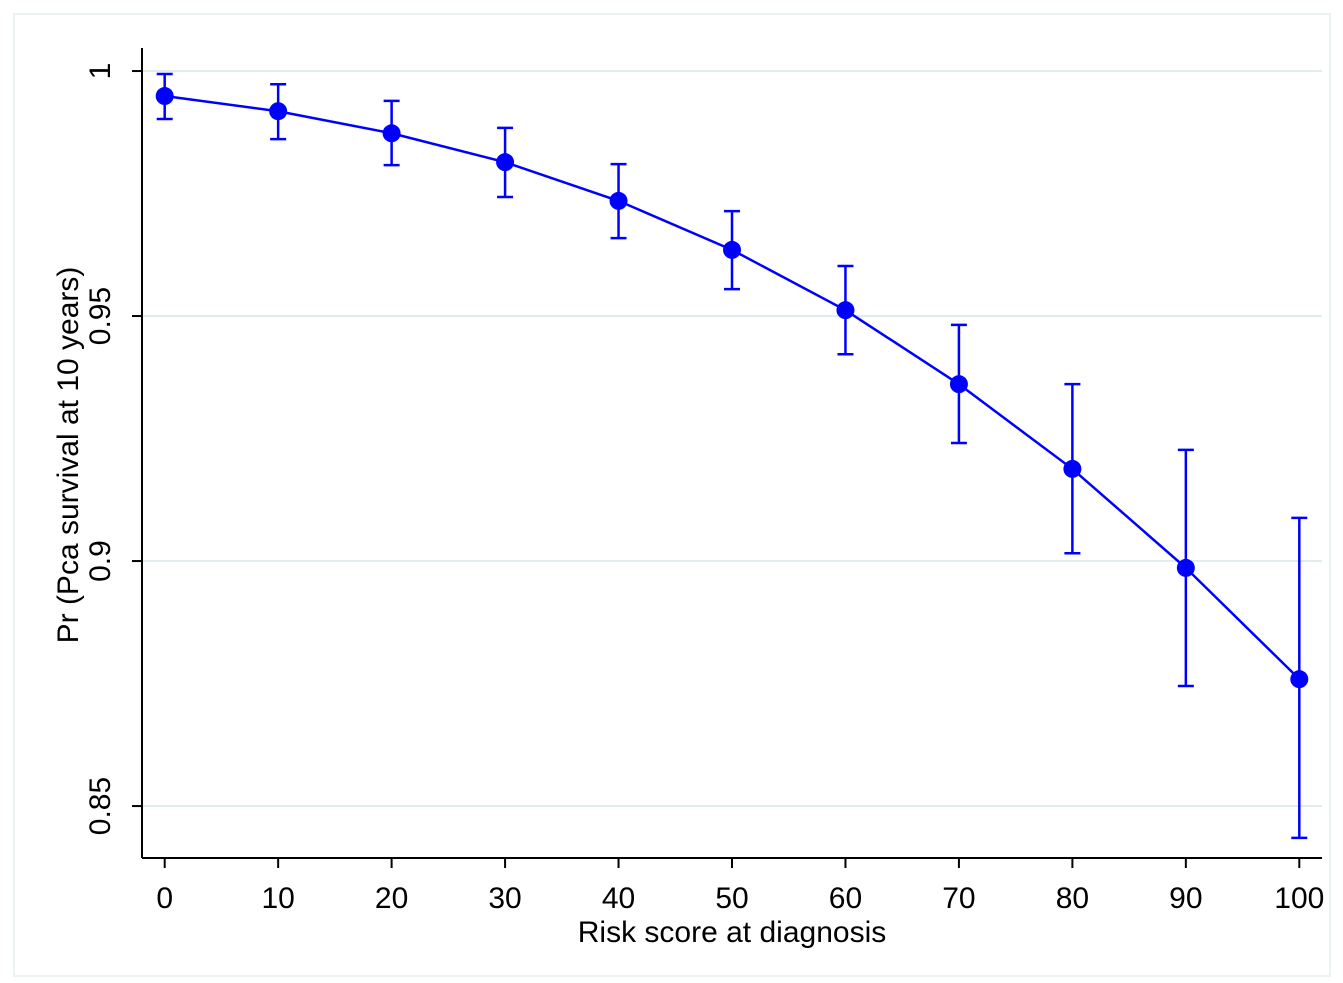 Image resolution: width=1343 pixels, height=983 pixels. Describe the element at coordinates (100, 806) in the screenshot. I see `y-tick-label: 0.85` at that location.